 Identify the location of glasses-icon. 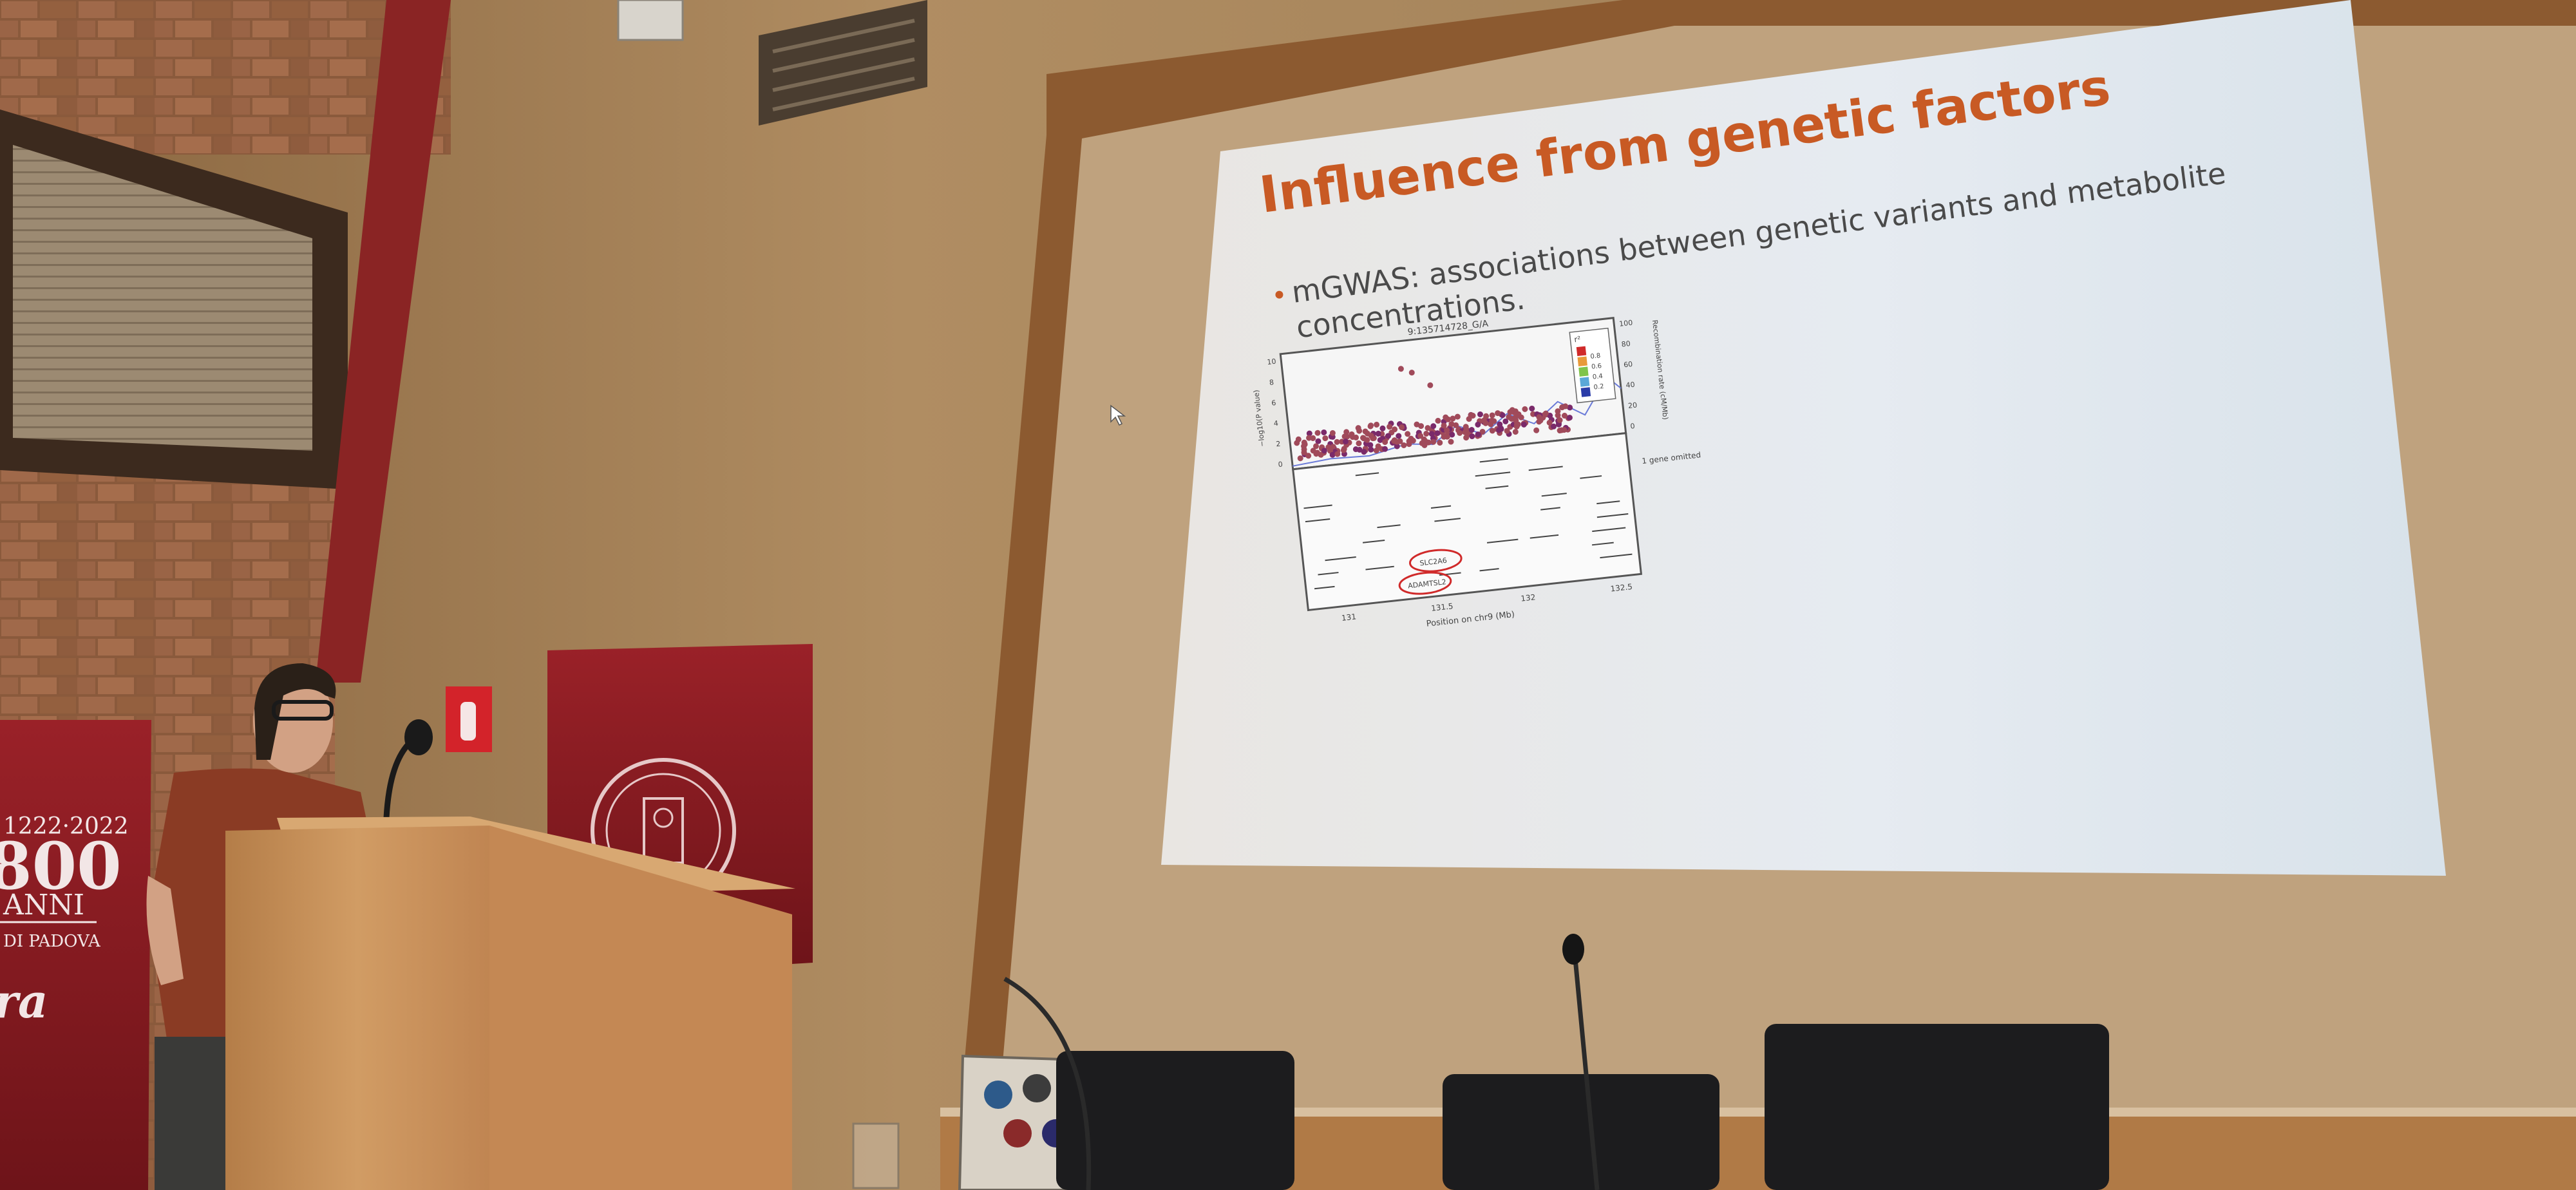
(303, 711).